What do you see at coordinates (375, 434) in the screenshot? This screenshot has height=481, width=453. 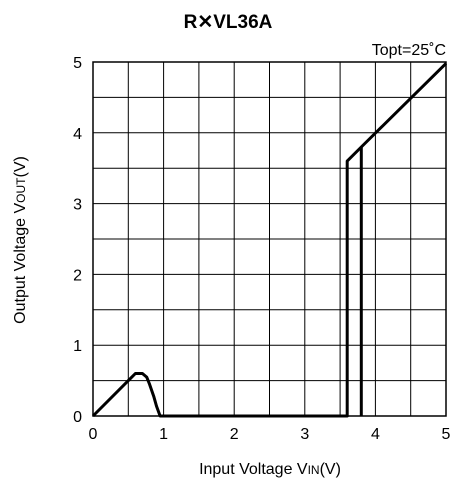 I see `x-tick-label: 4` at bounding box center [375, 434].